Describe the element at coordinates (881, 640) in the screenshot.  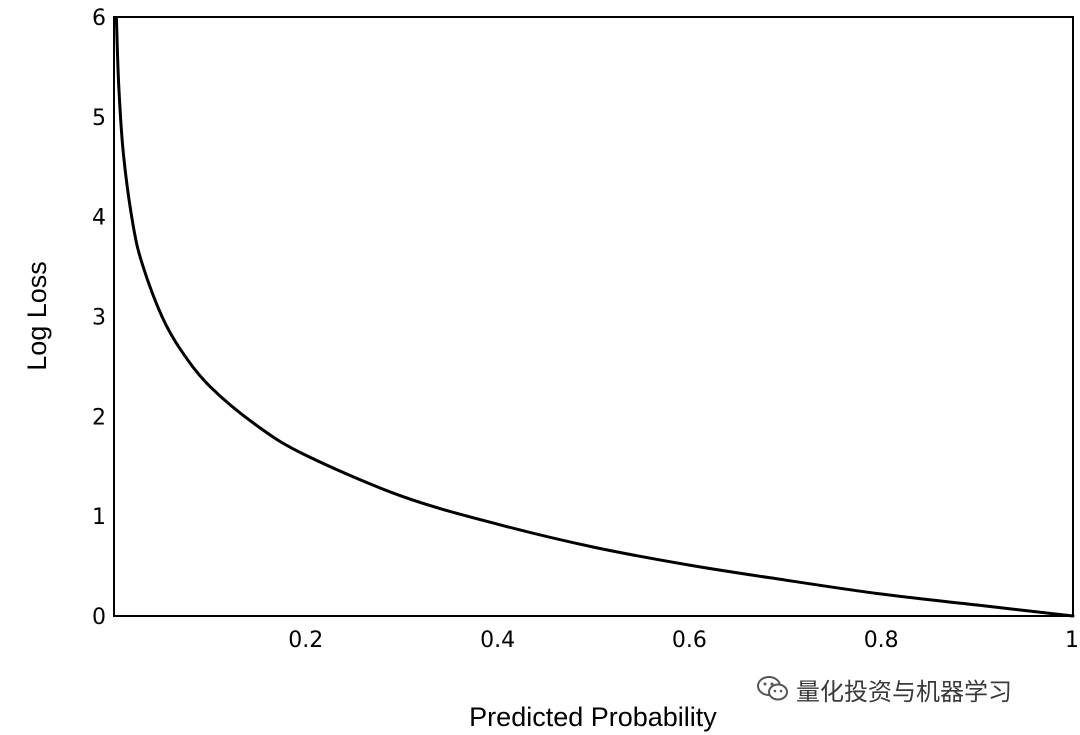
I see `x-tick-label: 0.8` at that location.